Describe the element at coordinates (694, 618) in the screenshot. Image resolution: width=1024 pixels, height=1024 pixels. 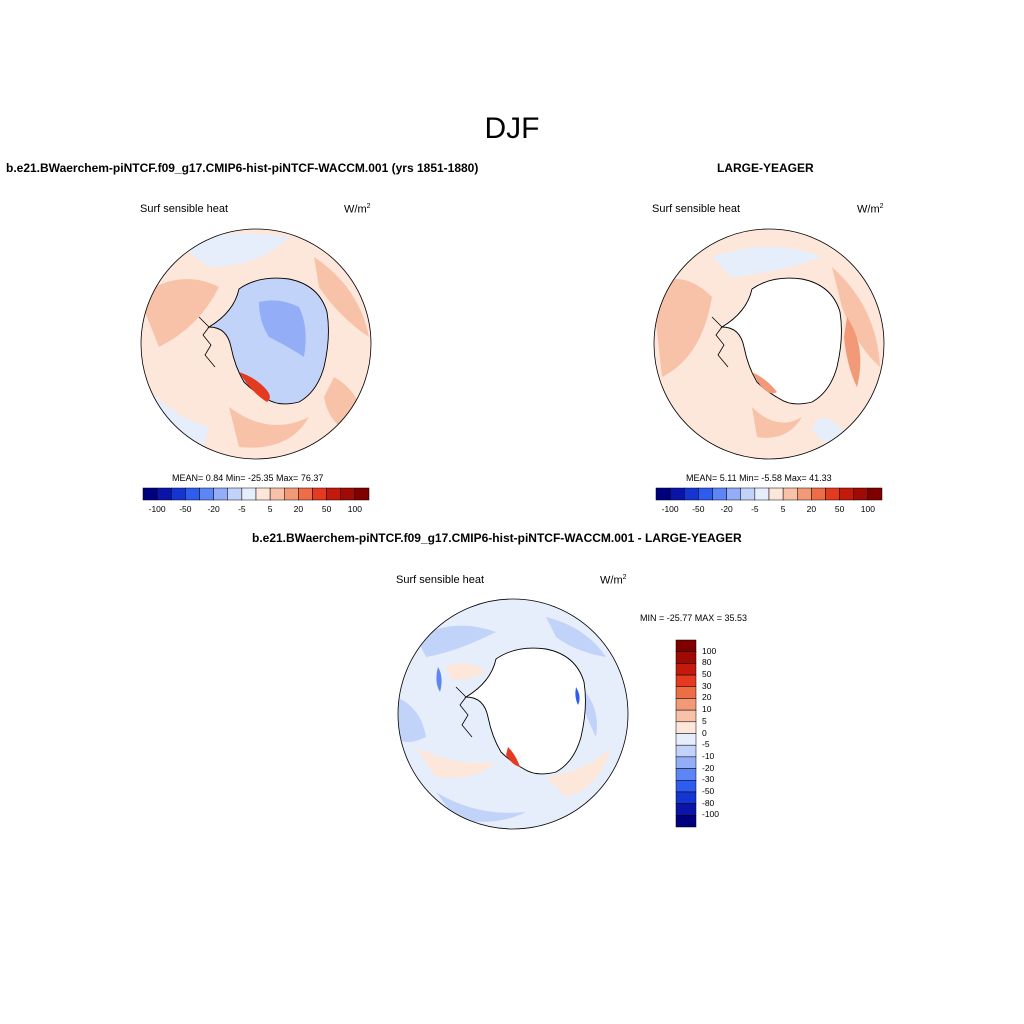
I see `panel-3-stats: MIN = -25.77 MAX = 35.53` at that location.